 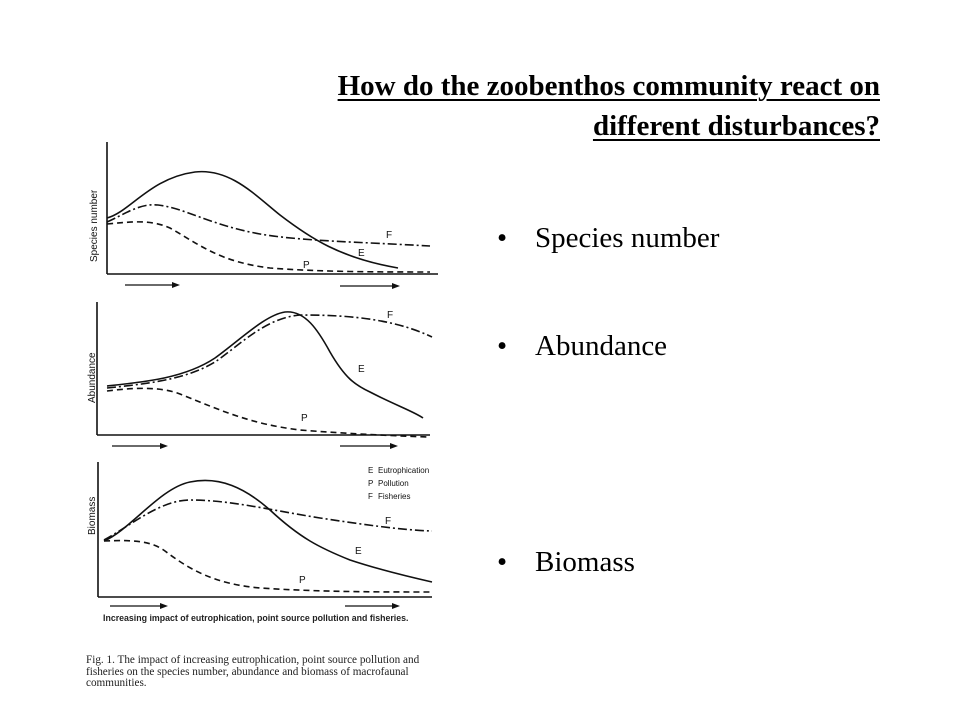 What do you see at coordinates (370, 496) in the screenshot?
I see `legend-key: F` at bounding box center [370, 496].